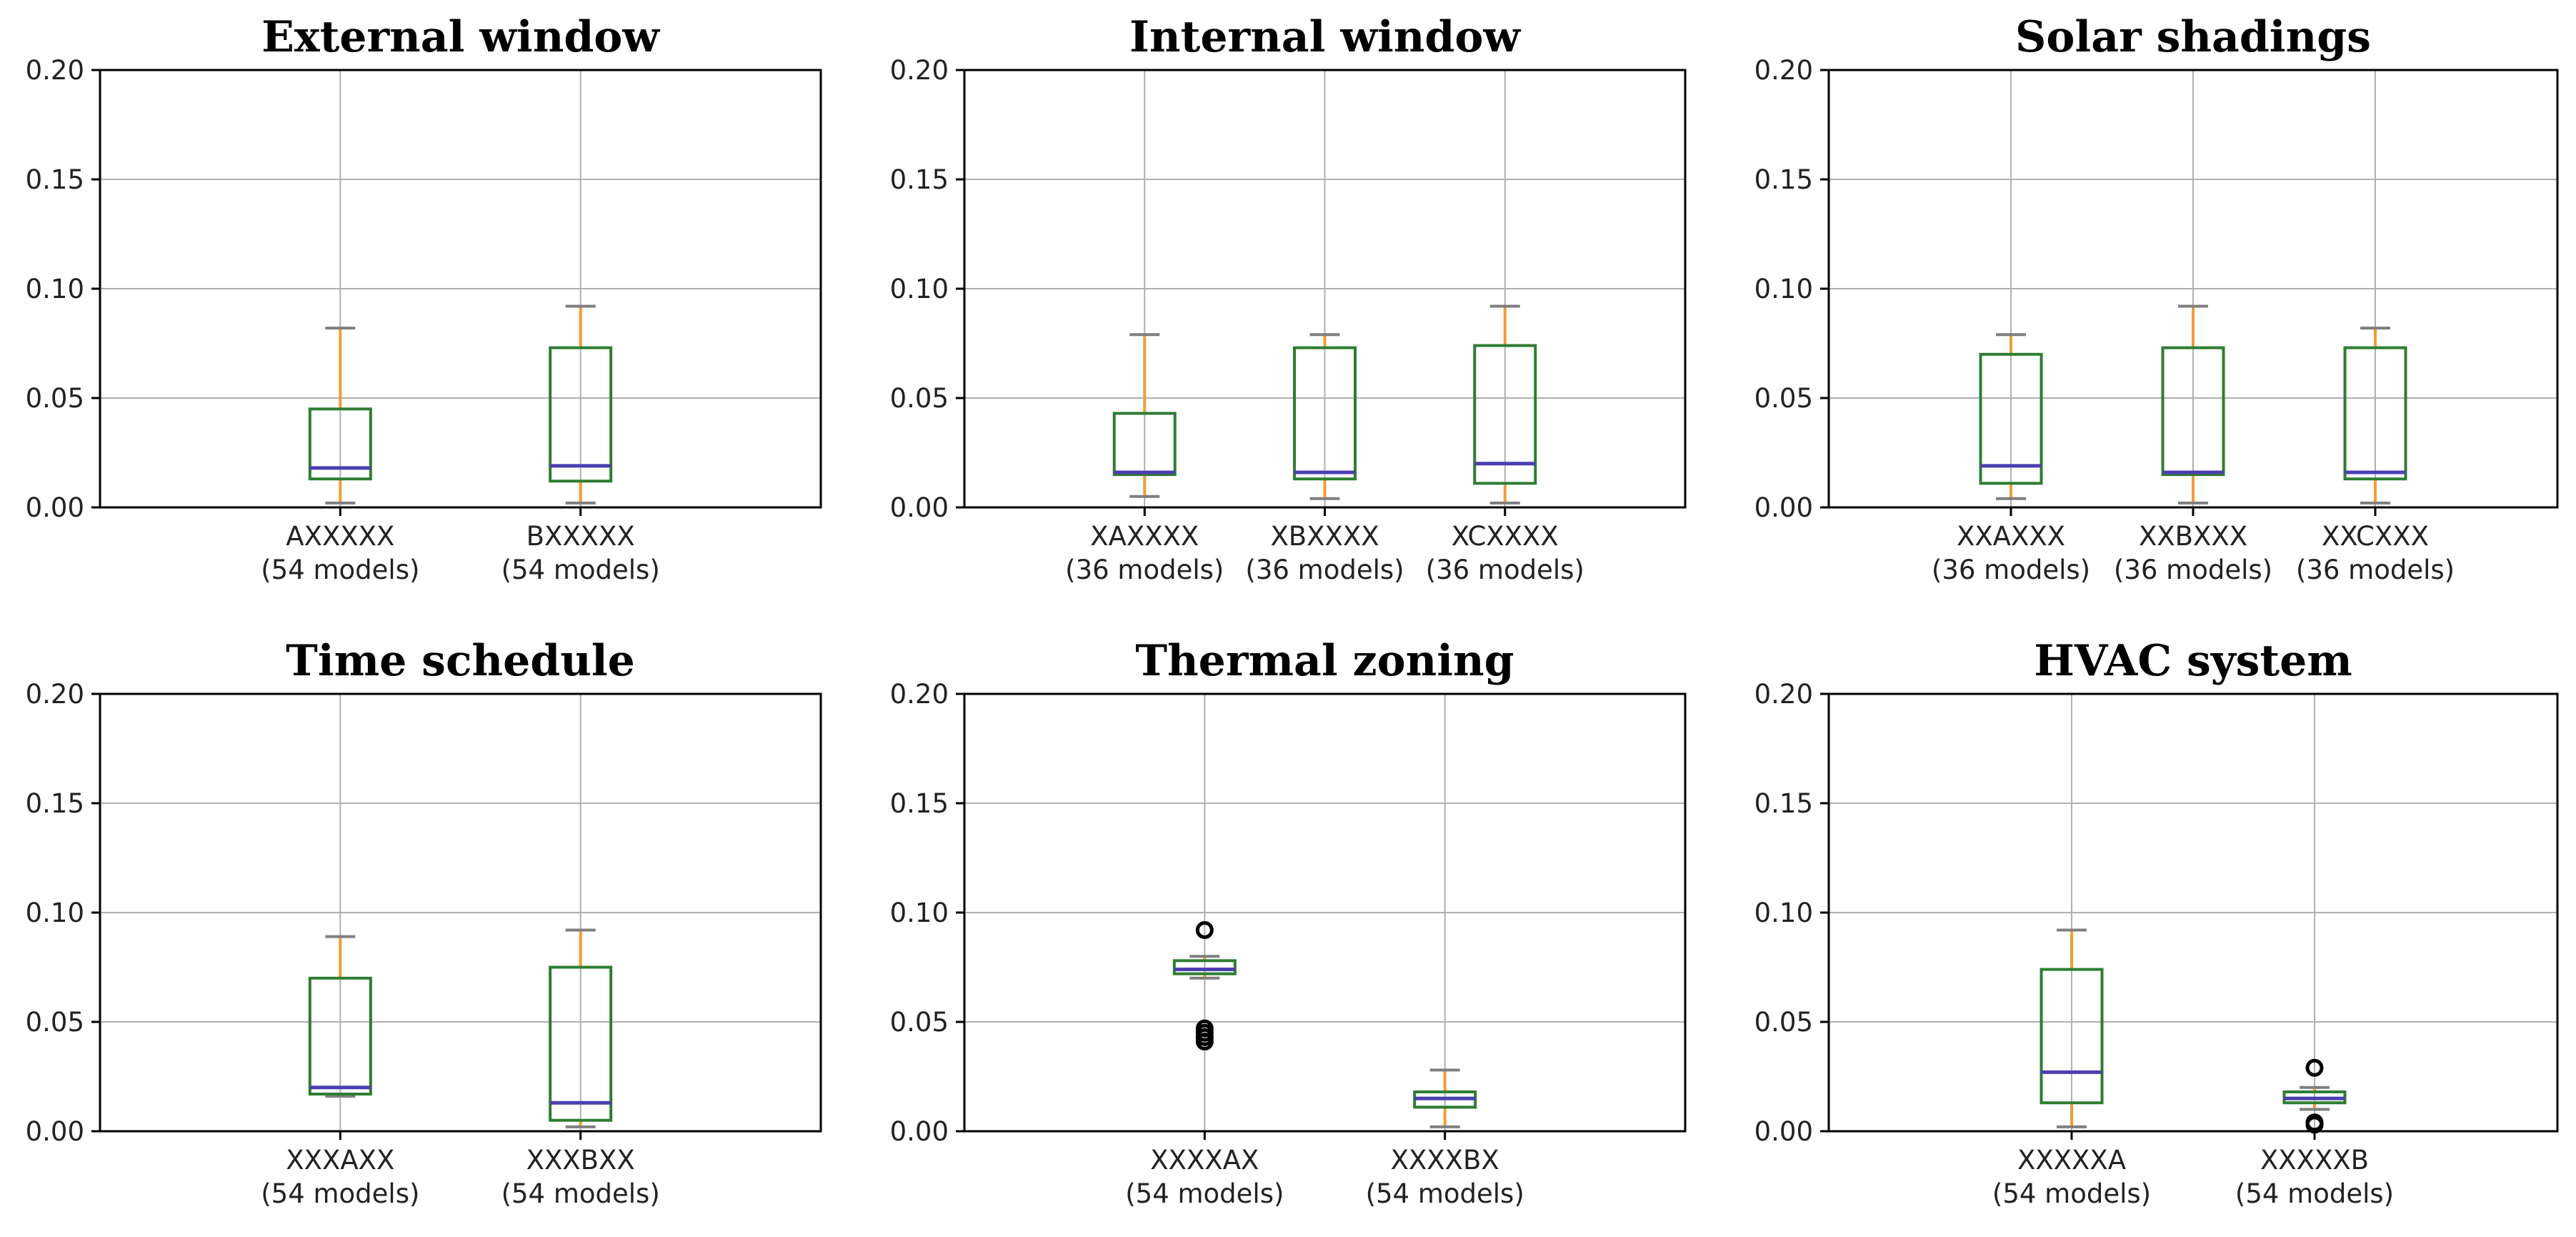 This screenshot has height=1237, width=2576. I want to click on box-xxxaxx, so click(340, 1017).